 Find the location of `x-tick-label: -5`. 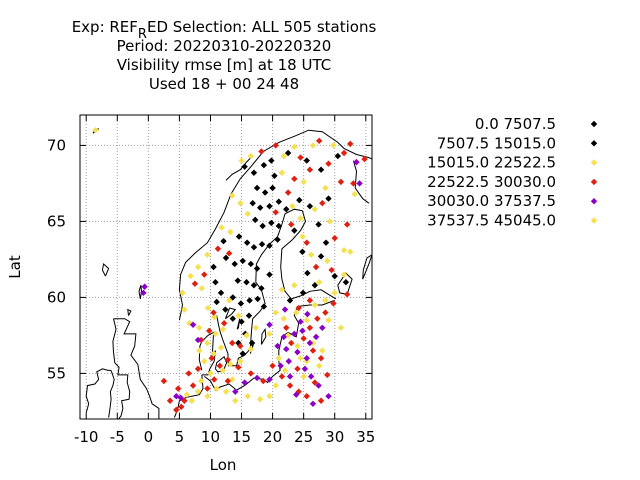

x-tick-label: -5 is located at coordinates (117, 437).